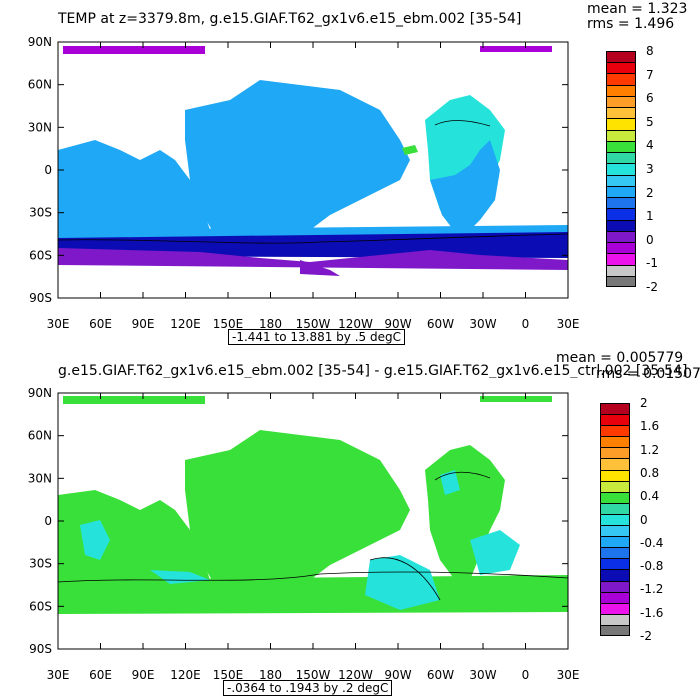 This screenshot has height=700, width=700. Describe the element at coordinates (650, 239) in the screenshot. I see `colorbar-label: 0` at that location.